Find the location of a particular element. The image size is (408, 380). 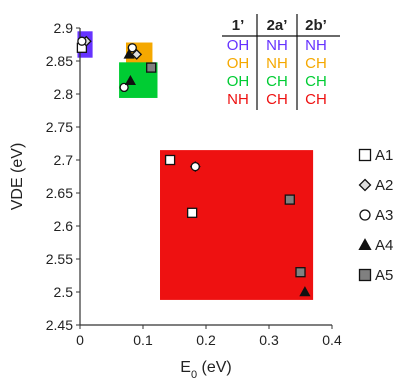

x-axis-title-subscript: 0 is located at coordinates (194, 374).